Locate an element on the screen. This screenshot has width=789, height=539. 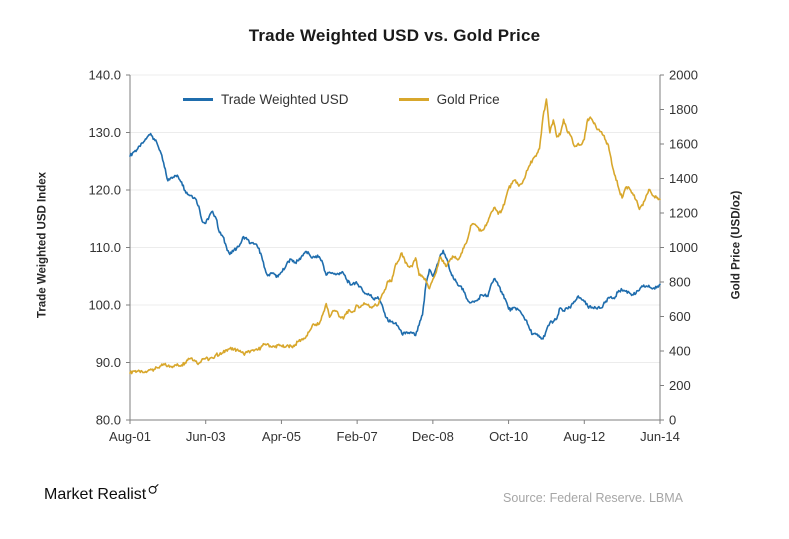
source-credit: Source: Federal Reserve. LBMA is located at coordinates (593, 498).